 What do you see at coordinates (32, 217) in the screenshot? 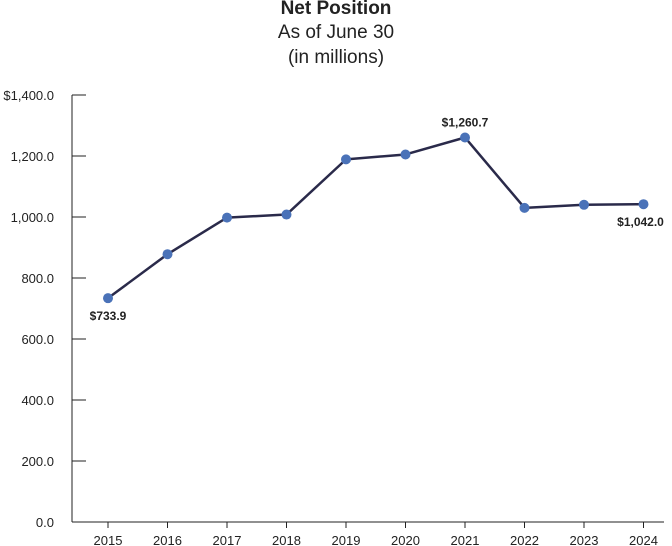
I see `y-tick-label-5: 1,000.0` at bounding box center [32, 217].